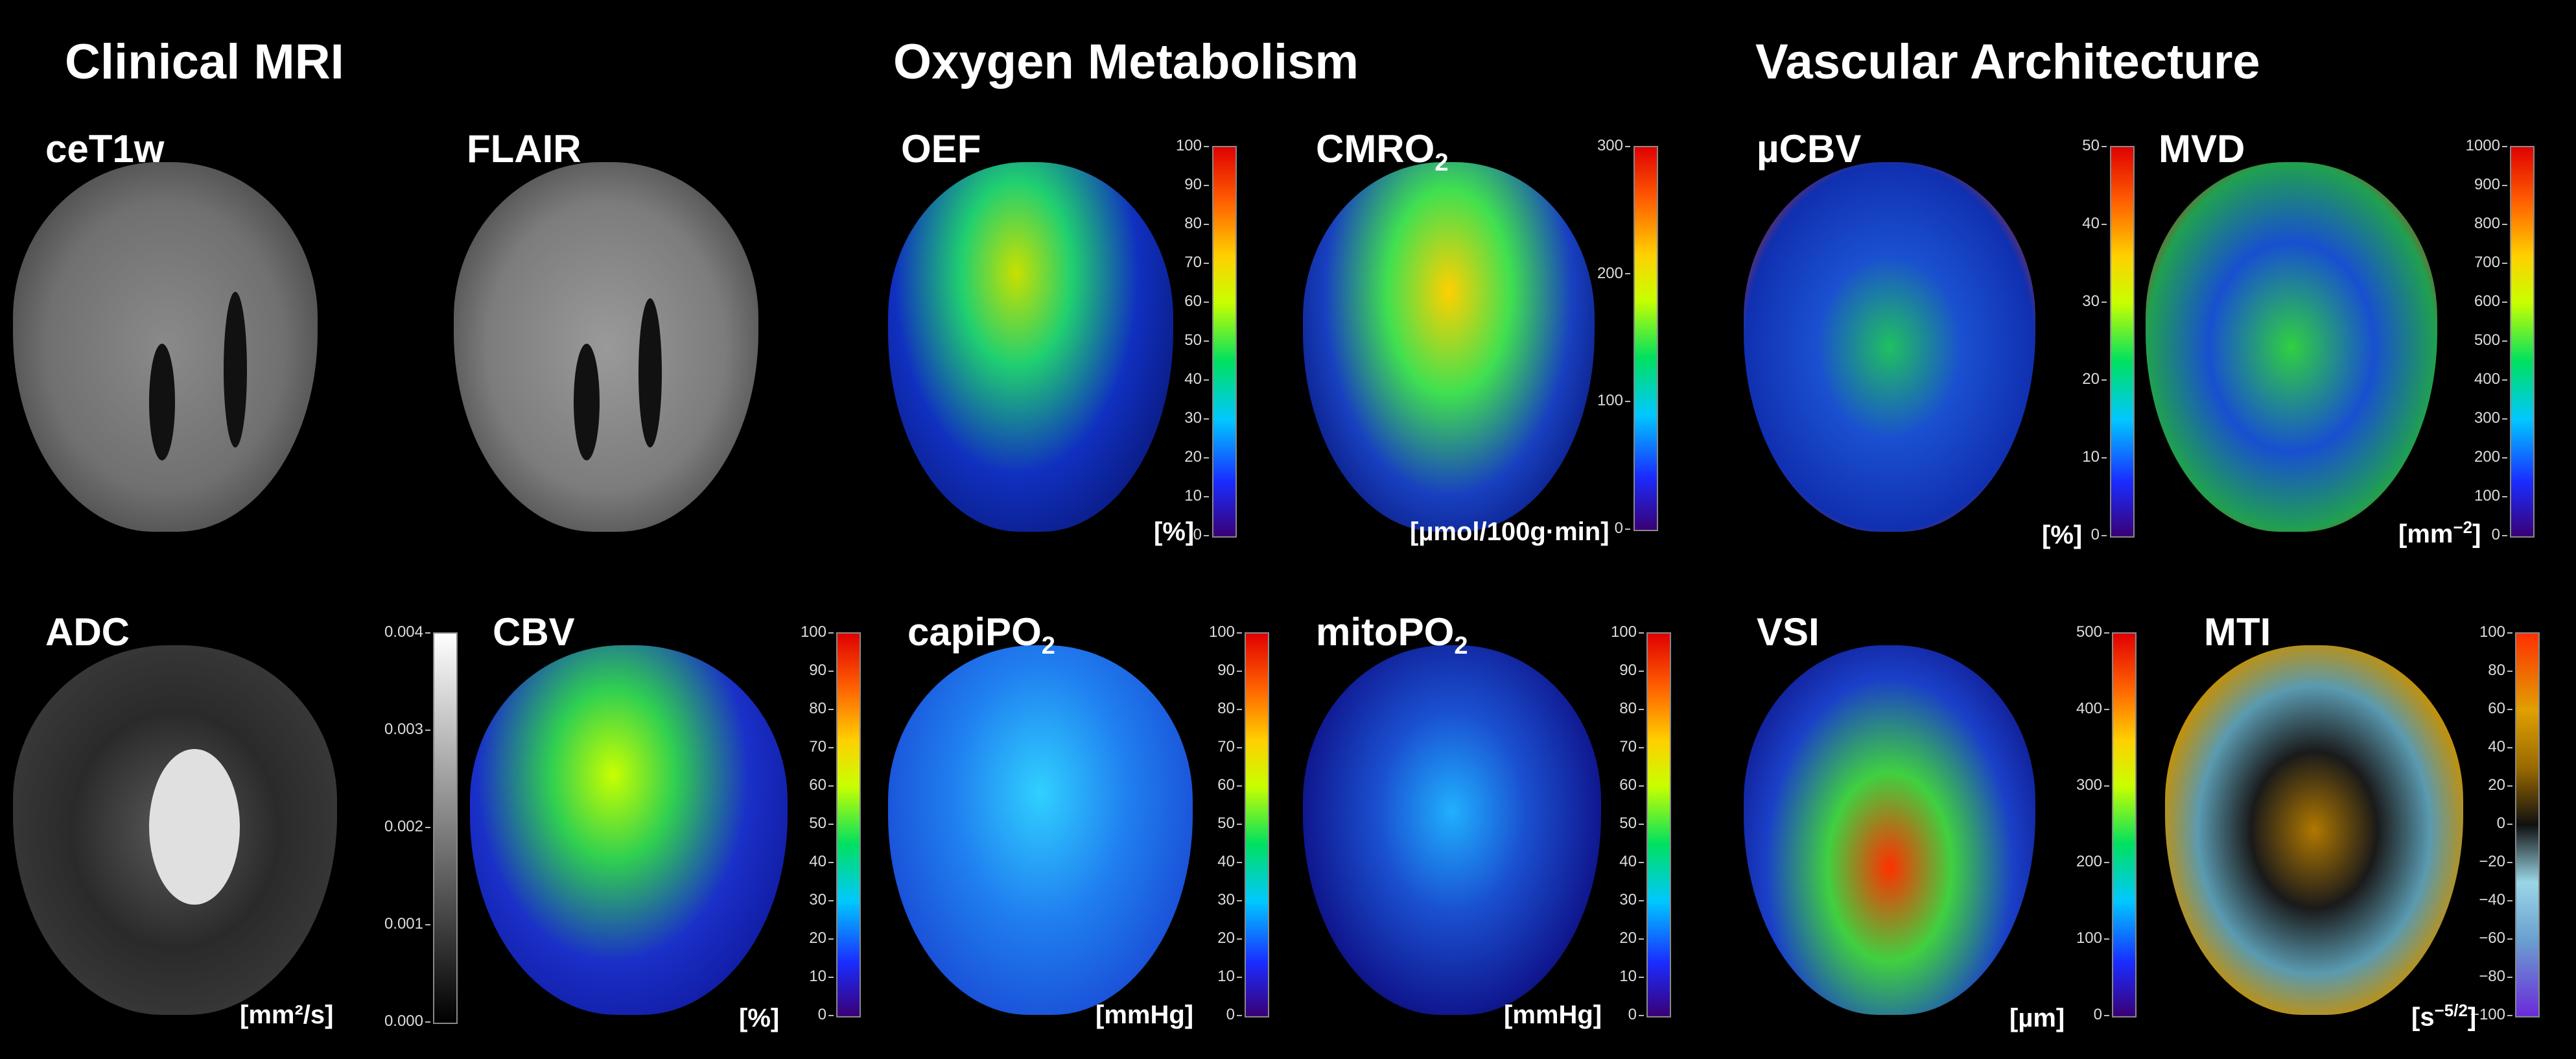 The height and width of the screenshot is (1059, 2576). I want to click on panel-ucbv: µCBV 50 40 30 20 10 0 [%], so click(1936, 338).